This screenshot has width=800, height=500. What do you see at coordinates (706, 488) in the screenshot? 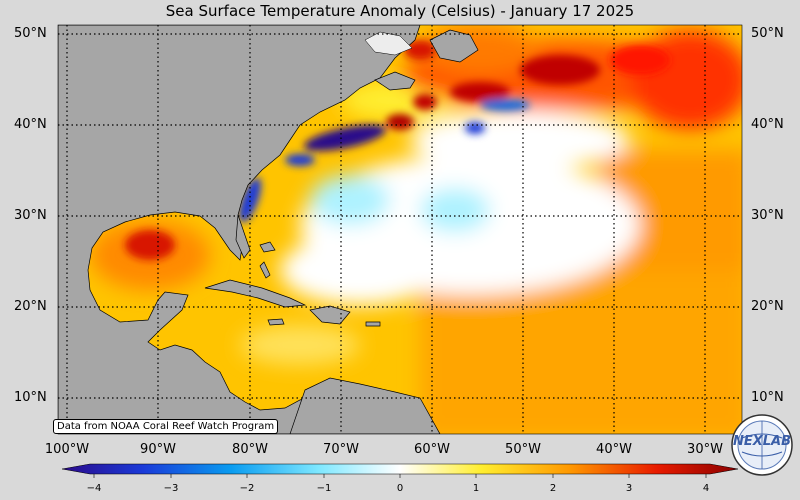
I see `colorbar-tick-label: 4` at bounding box center [706, 488].